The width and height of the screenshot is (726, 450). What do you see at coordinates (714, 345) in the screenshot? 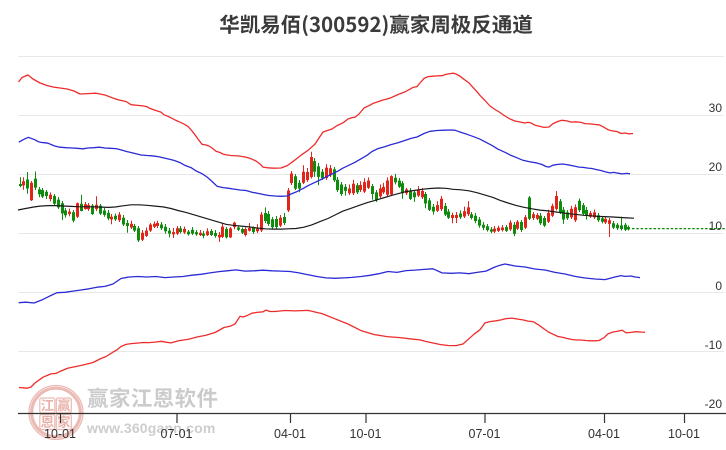
I see `svg-text: -10` at bounding box center [714, 345].